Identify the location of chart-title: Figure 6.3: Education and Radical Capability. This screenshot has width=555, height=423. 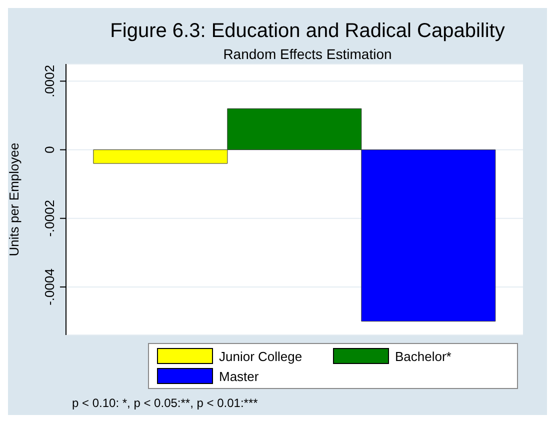
(307, 31).